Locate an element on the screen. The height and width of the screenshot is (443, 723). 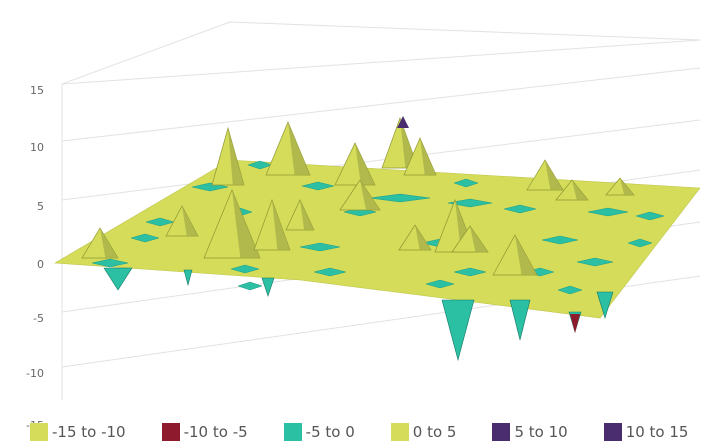
legend-item: 0 to 5 is located at coordinates (423, 432).